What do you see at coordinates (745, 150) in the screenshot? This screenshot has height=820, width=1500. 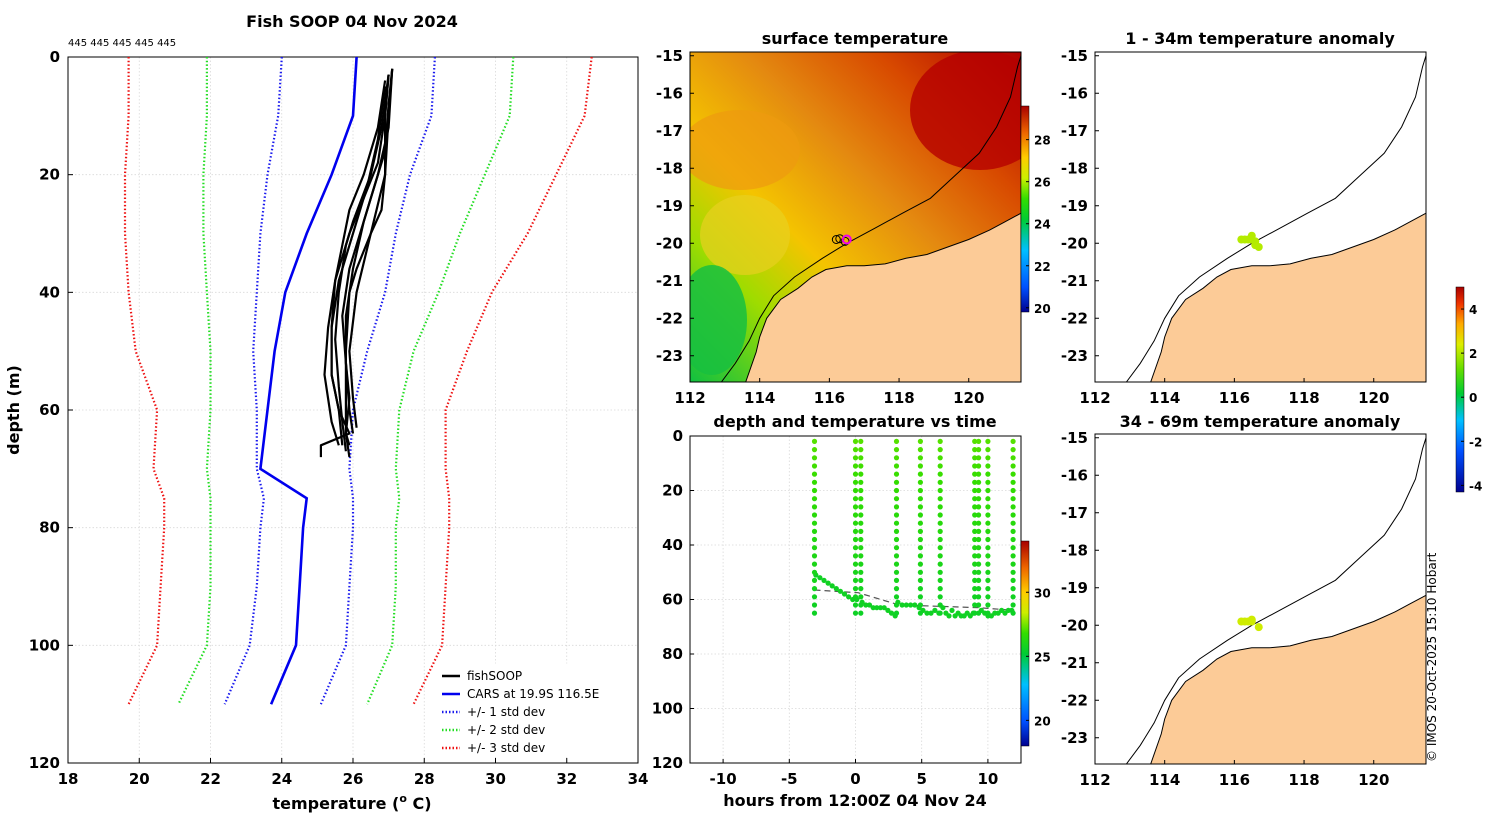 I see `sst-warm-patch` at bounding box center [745, 150].